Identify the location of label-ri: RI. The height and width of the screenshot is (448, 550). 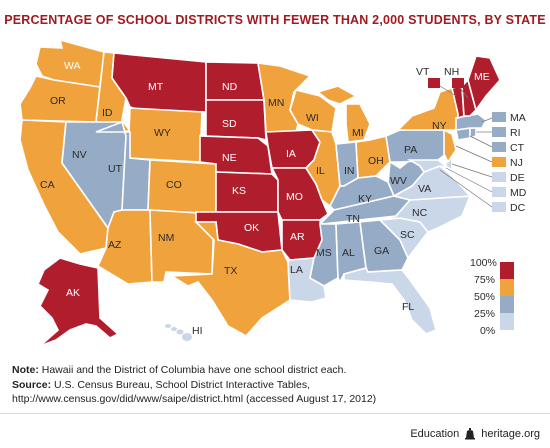
(515, 133).